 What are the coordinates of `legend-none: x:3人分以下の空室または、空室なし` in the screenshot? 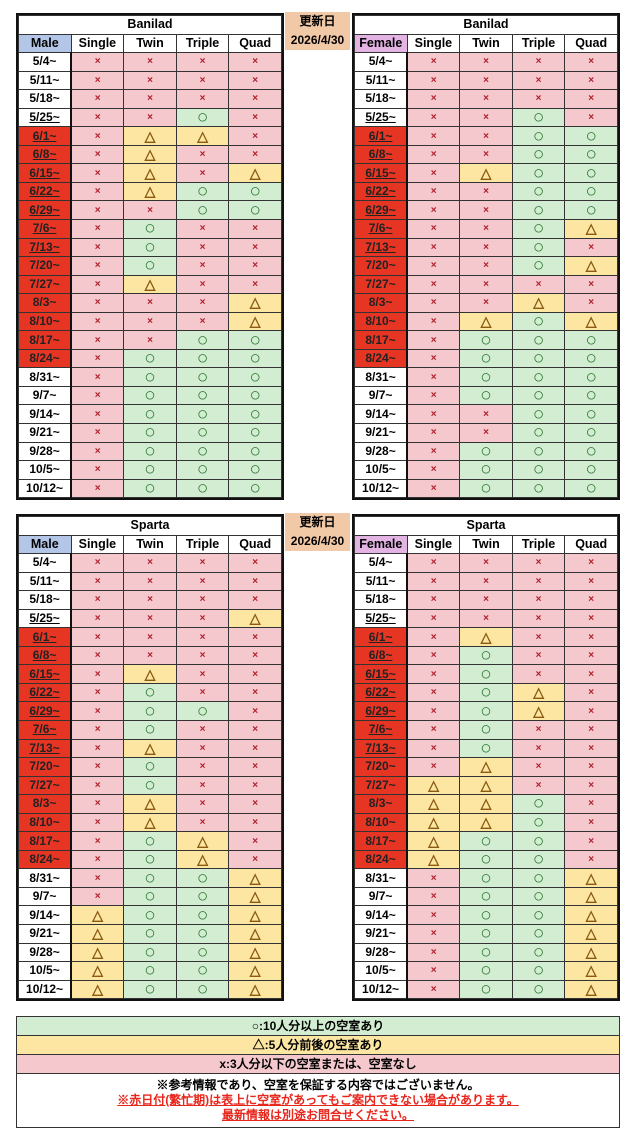 It's located at (318, 1064).